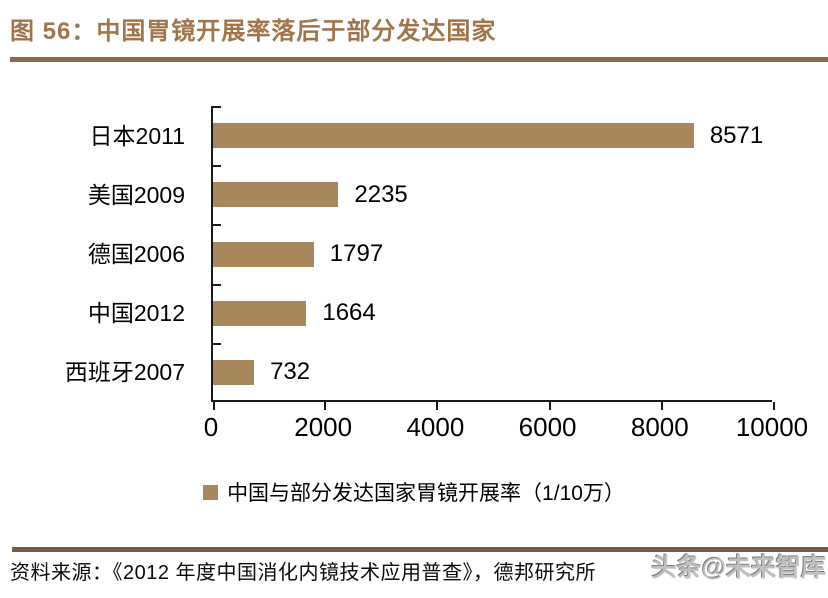  Describe the element at coordinates (137, 135) in the screenshot. I see `category-label: 日本2011` at that location.